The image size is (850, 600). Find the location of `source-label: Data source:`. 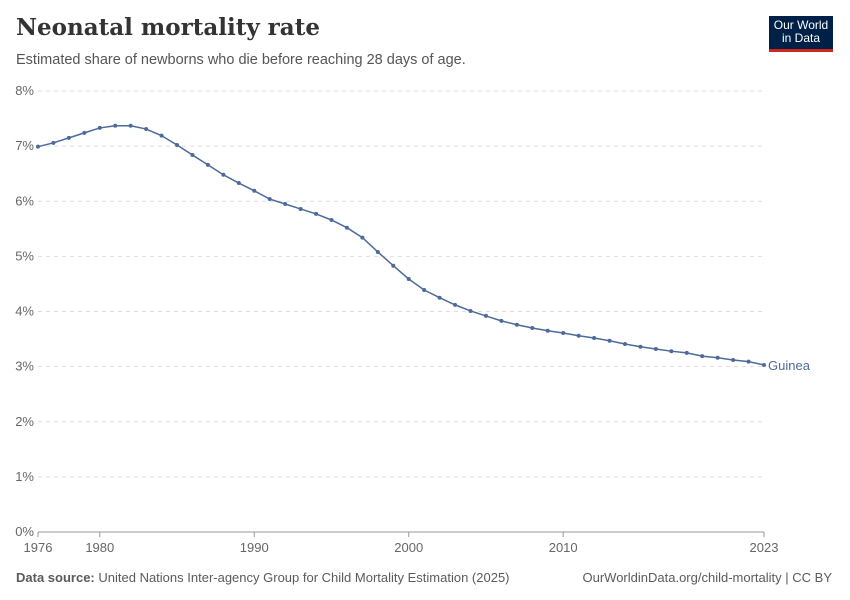

source-label: Data source: is located at coordinates (55, 577).